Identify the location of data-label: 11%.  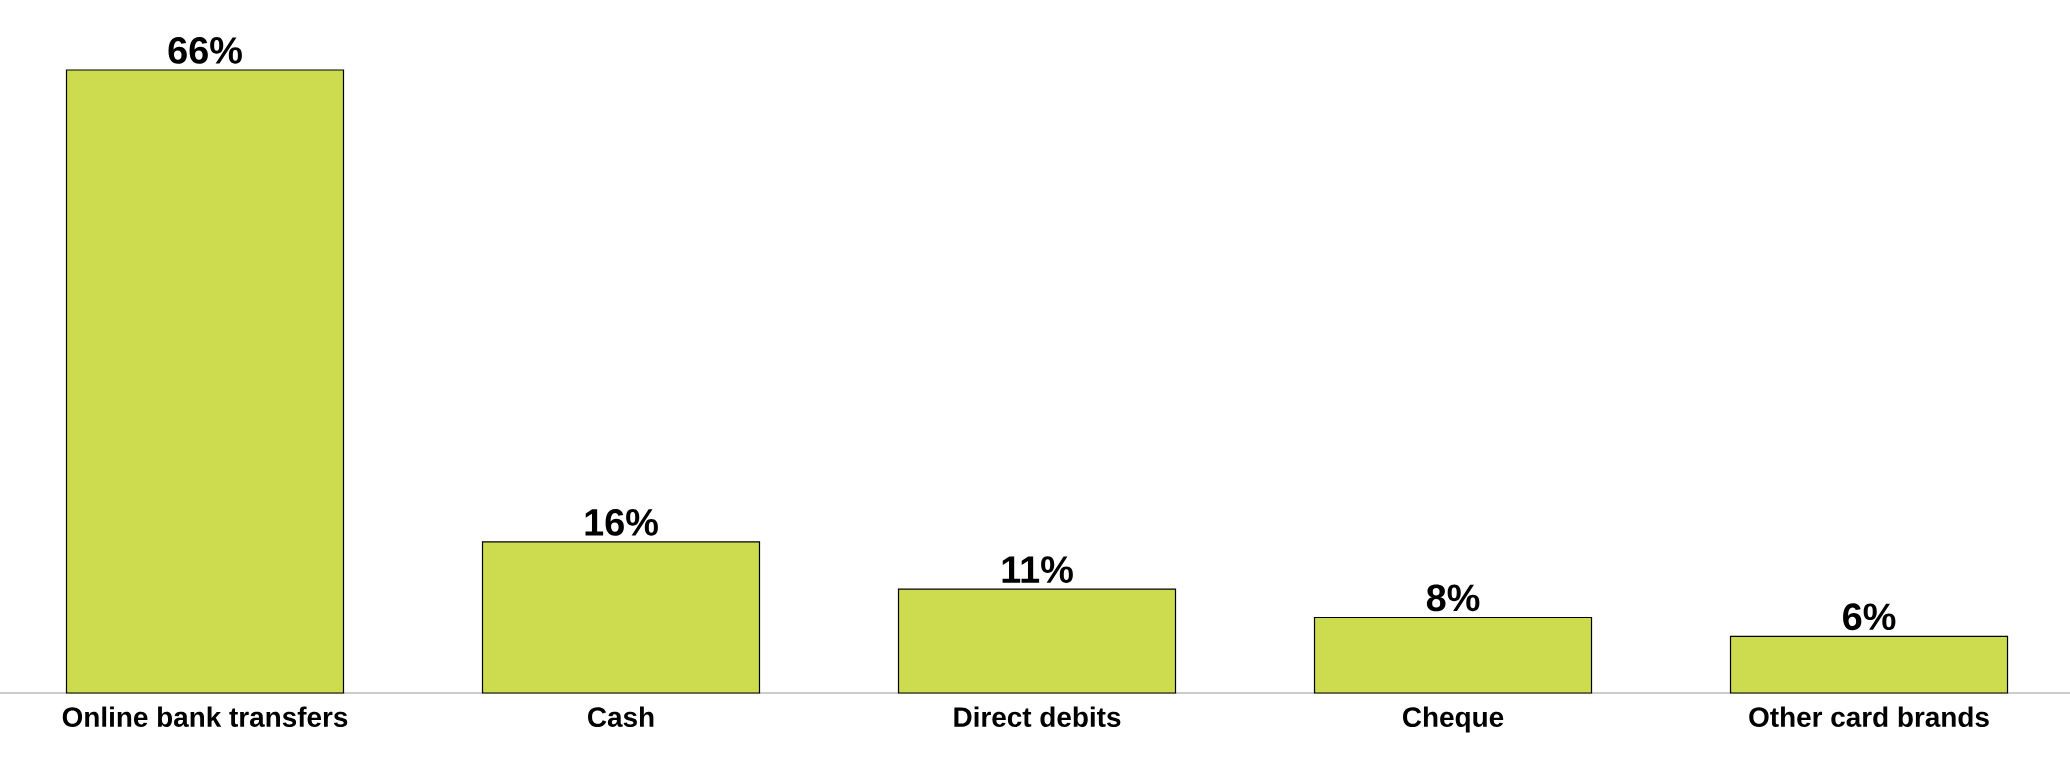
(1037, 569).